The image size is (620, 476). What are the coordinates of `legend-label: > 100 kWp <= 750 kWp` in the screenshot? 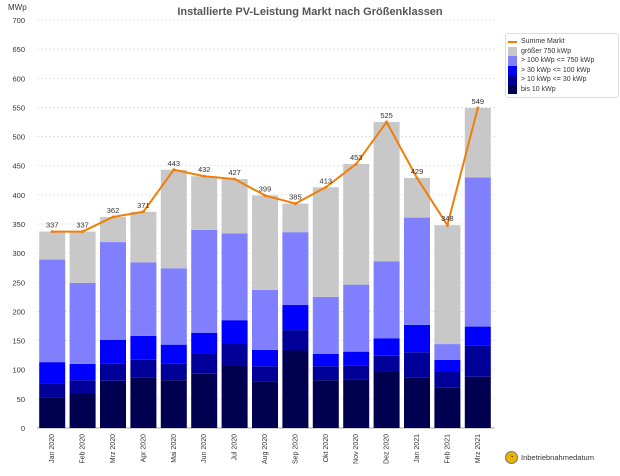 It's located at (558, 61).